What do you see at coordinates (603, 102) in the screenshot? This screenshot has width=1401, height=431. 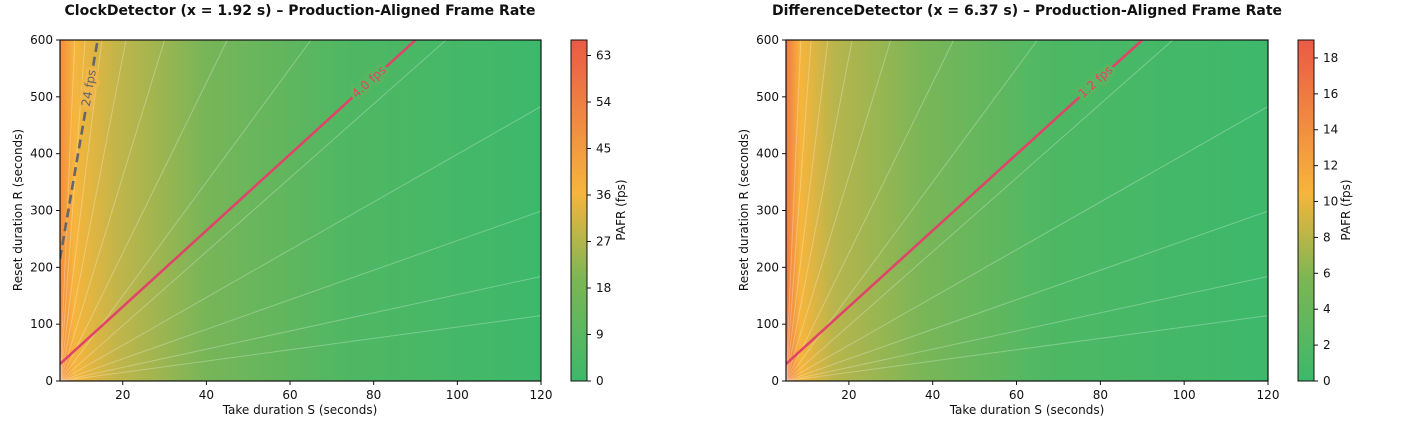 I see `colorbar-tick-label: 54` at bounding box center [603, 102].